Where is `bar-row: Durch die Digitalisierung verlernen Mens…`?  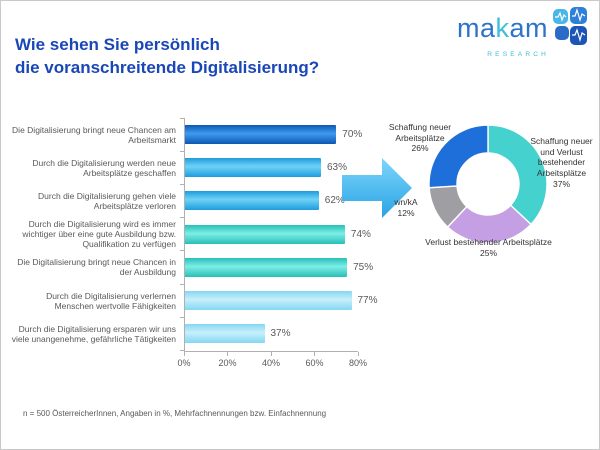
bar-row: Durch die Digitalisierung verlernen Mens… is located at coordinates (203, 300).